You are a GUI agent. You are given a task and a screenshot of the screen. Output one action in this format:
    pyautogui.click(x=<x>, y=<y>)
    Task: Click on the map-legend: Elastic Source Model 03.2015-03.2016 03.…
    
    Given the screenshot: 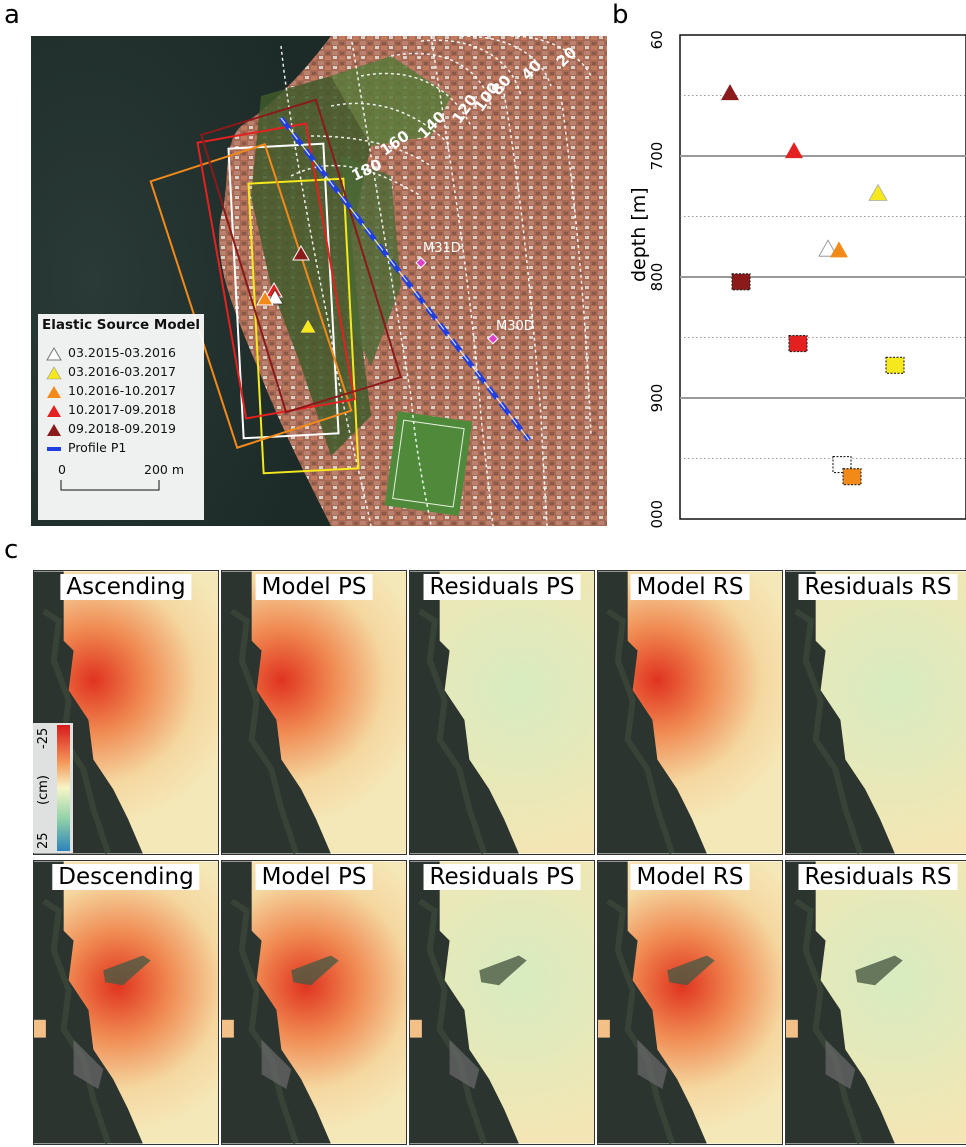 What is the action you would take?
    pyautogui.click(x=121, y=417)
    